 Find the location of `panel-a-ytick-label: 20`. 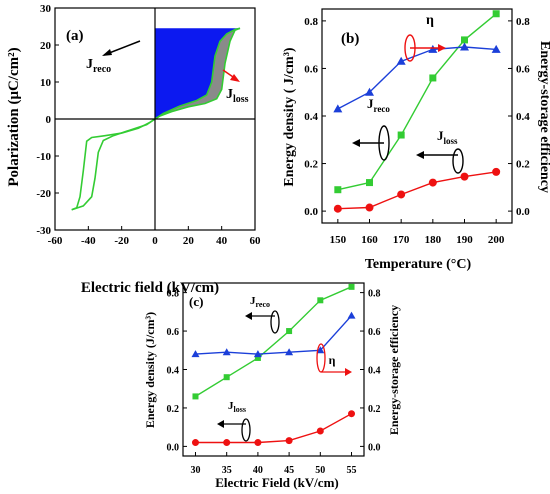

panel-a-ytick-label: 20 is located at coordinates (46, 46).